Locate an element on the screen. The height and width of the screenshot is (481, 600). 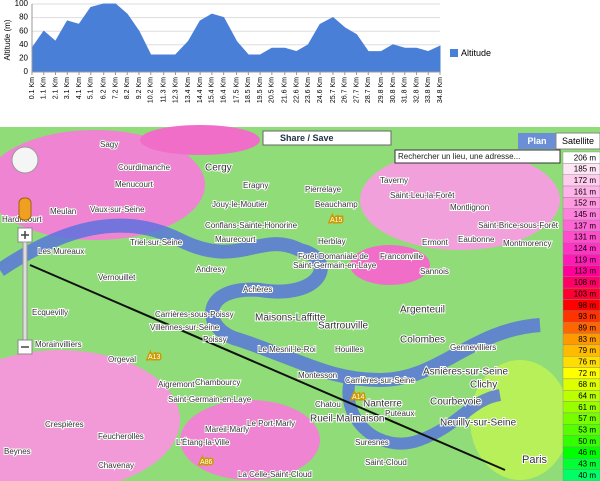
legend-label: 61 m is located at coordinates (587, 407).